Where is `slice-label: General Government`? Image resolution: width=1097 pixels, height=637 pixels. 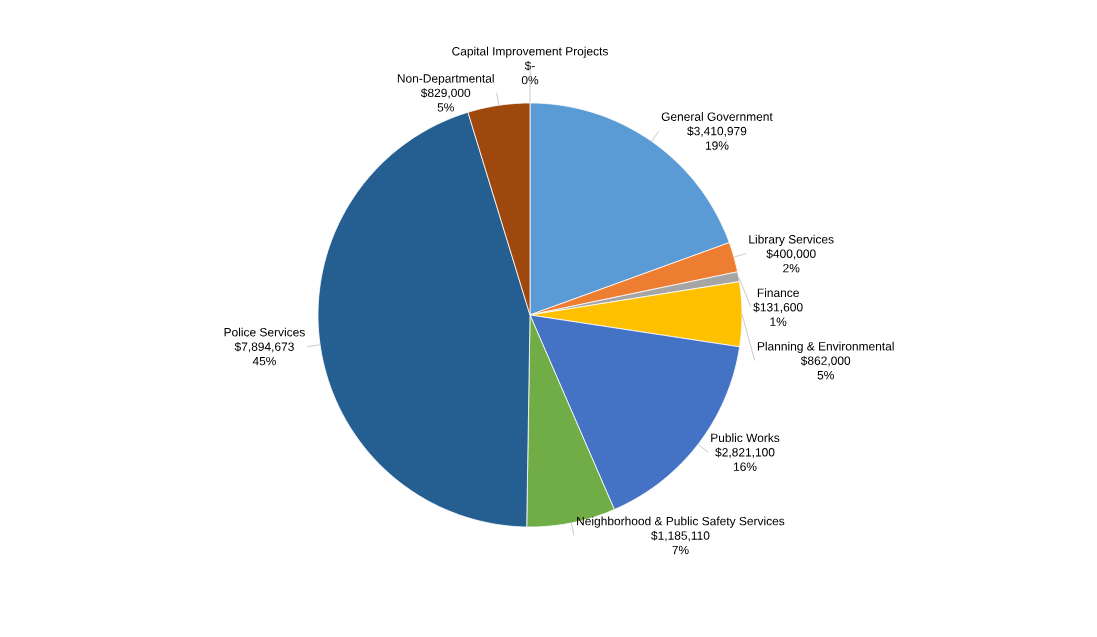 slice-label: General Government is located at coordinates (717, 116).